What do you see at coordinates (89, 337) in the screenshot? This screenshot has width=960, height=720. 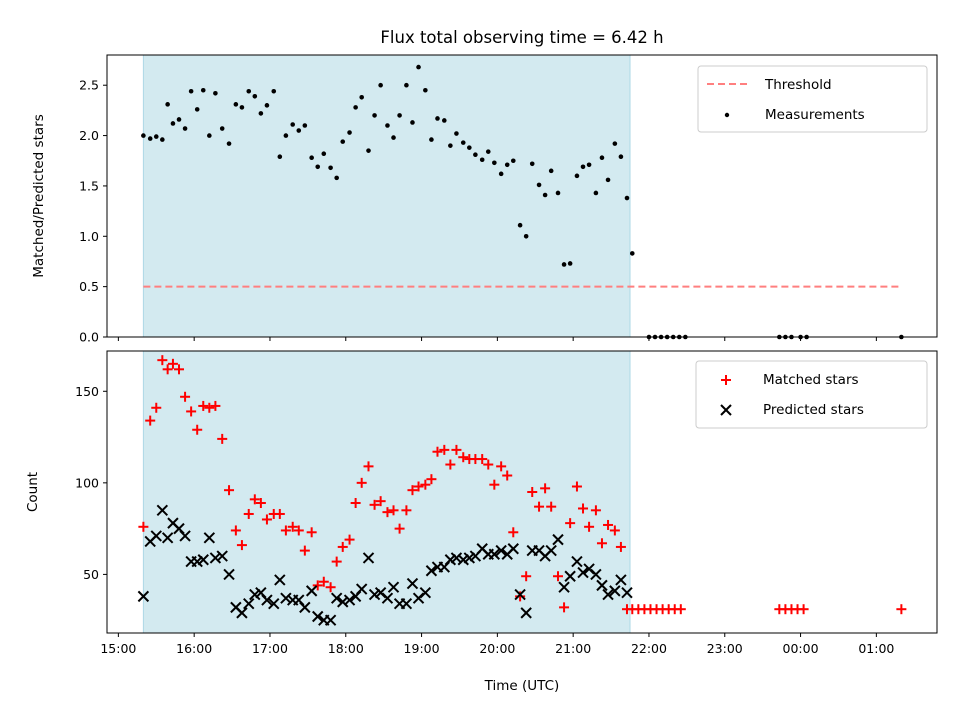 I see `top-y-tick-label: 0.0` at bounding box center [89, 337].